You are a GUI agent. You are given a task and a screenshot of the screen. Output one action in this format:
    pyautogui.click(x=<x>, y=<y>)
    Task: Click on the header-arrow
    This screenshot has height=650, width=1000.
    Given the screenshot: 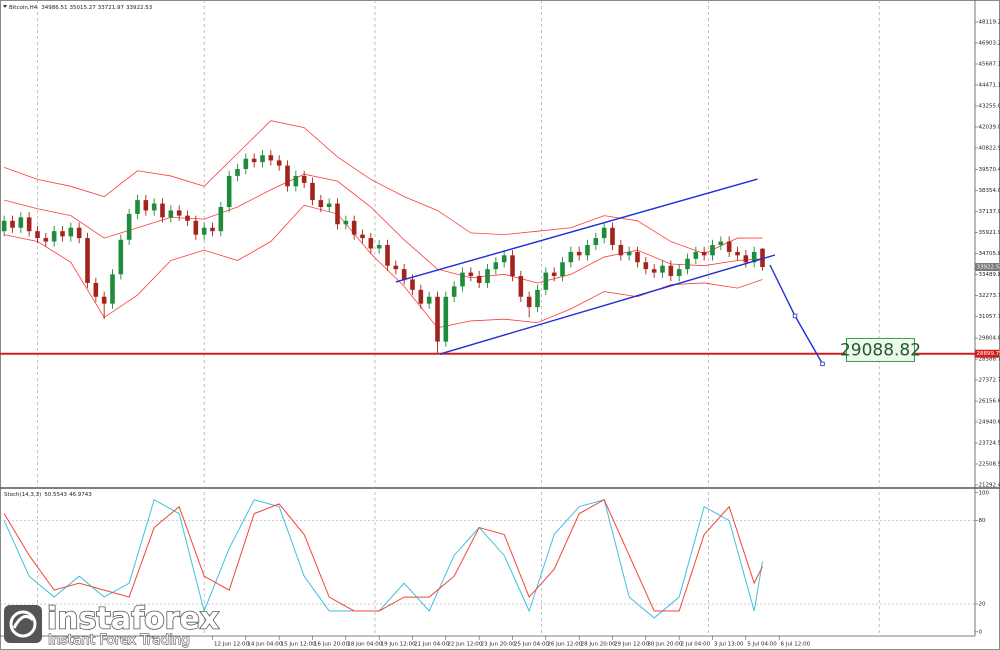 What is the action you would take?
    pyautogui.click(x=5, y=6)
    